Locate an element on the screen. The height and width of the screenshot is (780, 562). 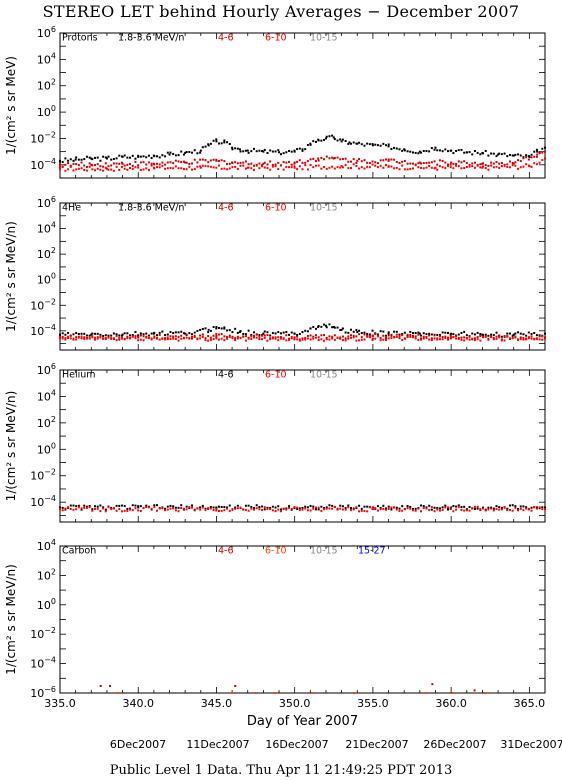
y-tick-label: 10⁰ is located at coordinates (46, 448).